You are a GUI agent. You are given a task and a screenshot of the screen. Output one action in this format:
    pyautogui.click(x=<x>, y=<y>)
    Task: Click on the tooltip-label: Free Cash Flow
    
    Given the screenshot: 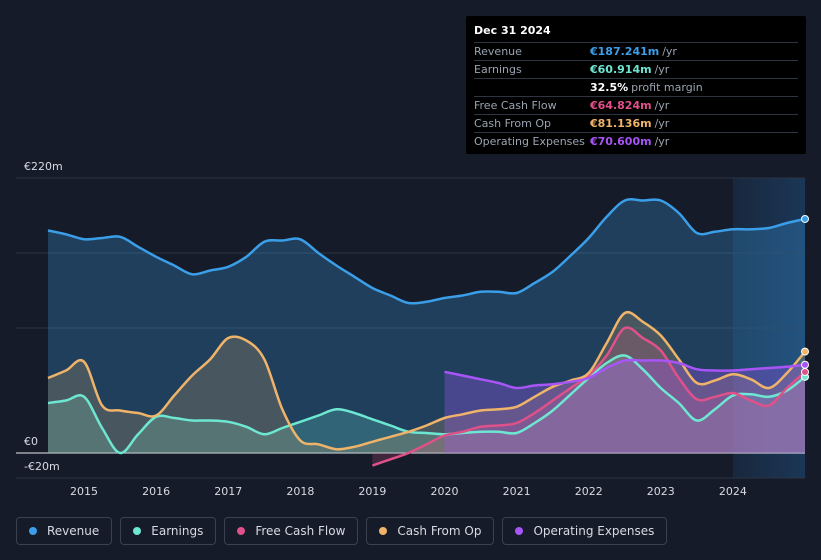 What is the action you would take?
    pyautogui.click(x=515, y=105)
    